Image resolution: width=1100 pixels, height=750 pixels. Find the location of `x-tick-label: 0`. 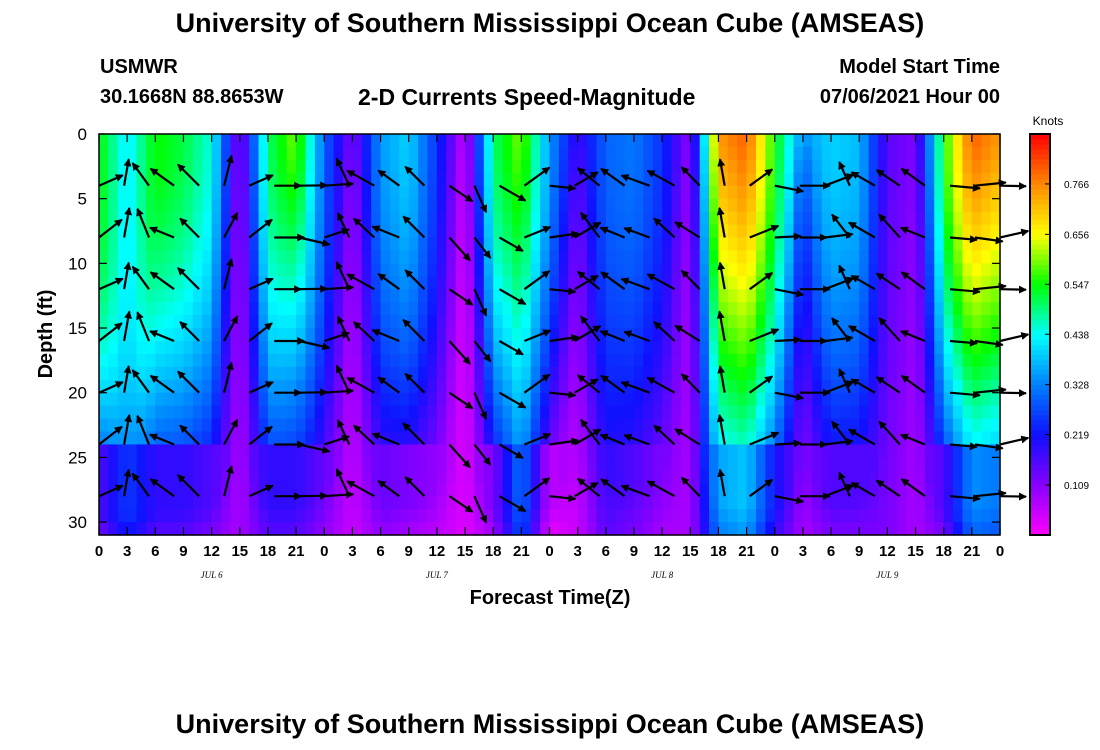

x-tick-label: 0 is located at coordinates (775, 551).